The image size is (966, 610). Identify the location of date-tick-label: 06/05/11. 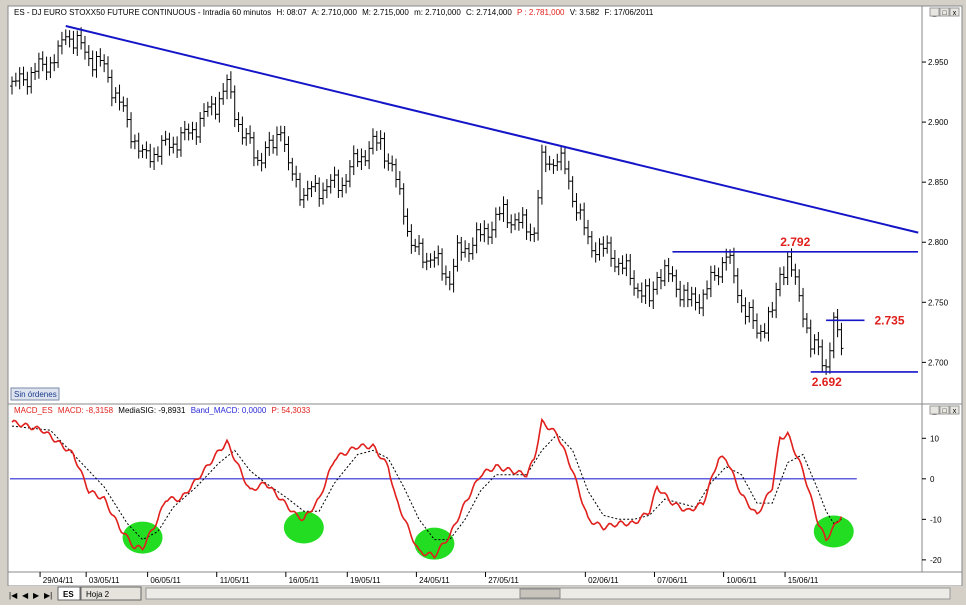
(165, 580).